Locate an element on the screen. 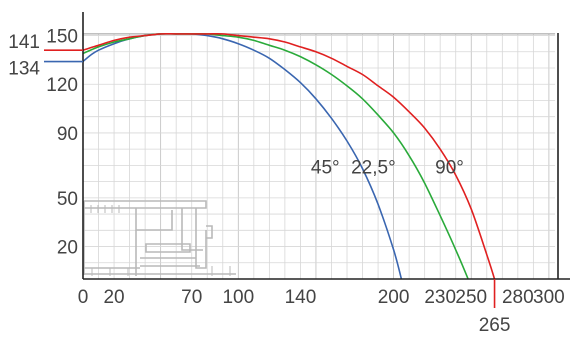 This screenshot has height=337, width=573. x-tick-label: 300 is located at coordinates (549, 297).